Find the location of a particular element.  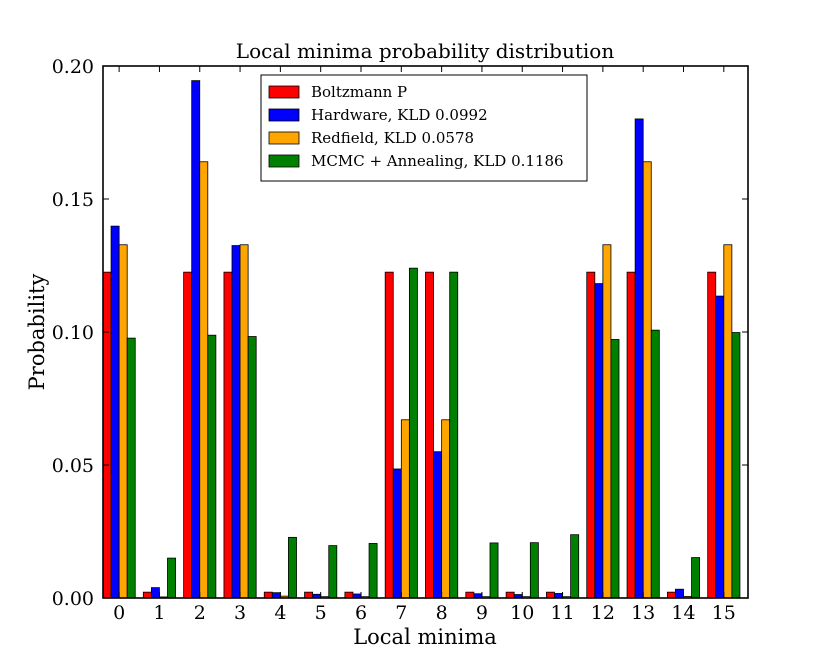

x-tick-label-5: 5 is located at coordinates (321, 613).